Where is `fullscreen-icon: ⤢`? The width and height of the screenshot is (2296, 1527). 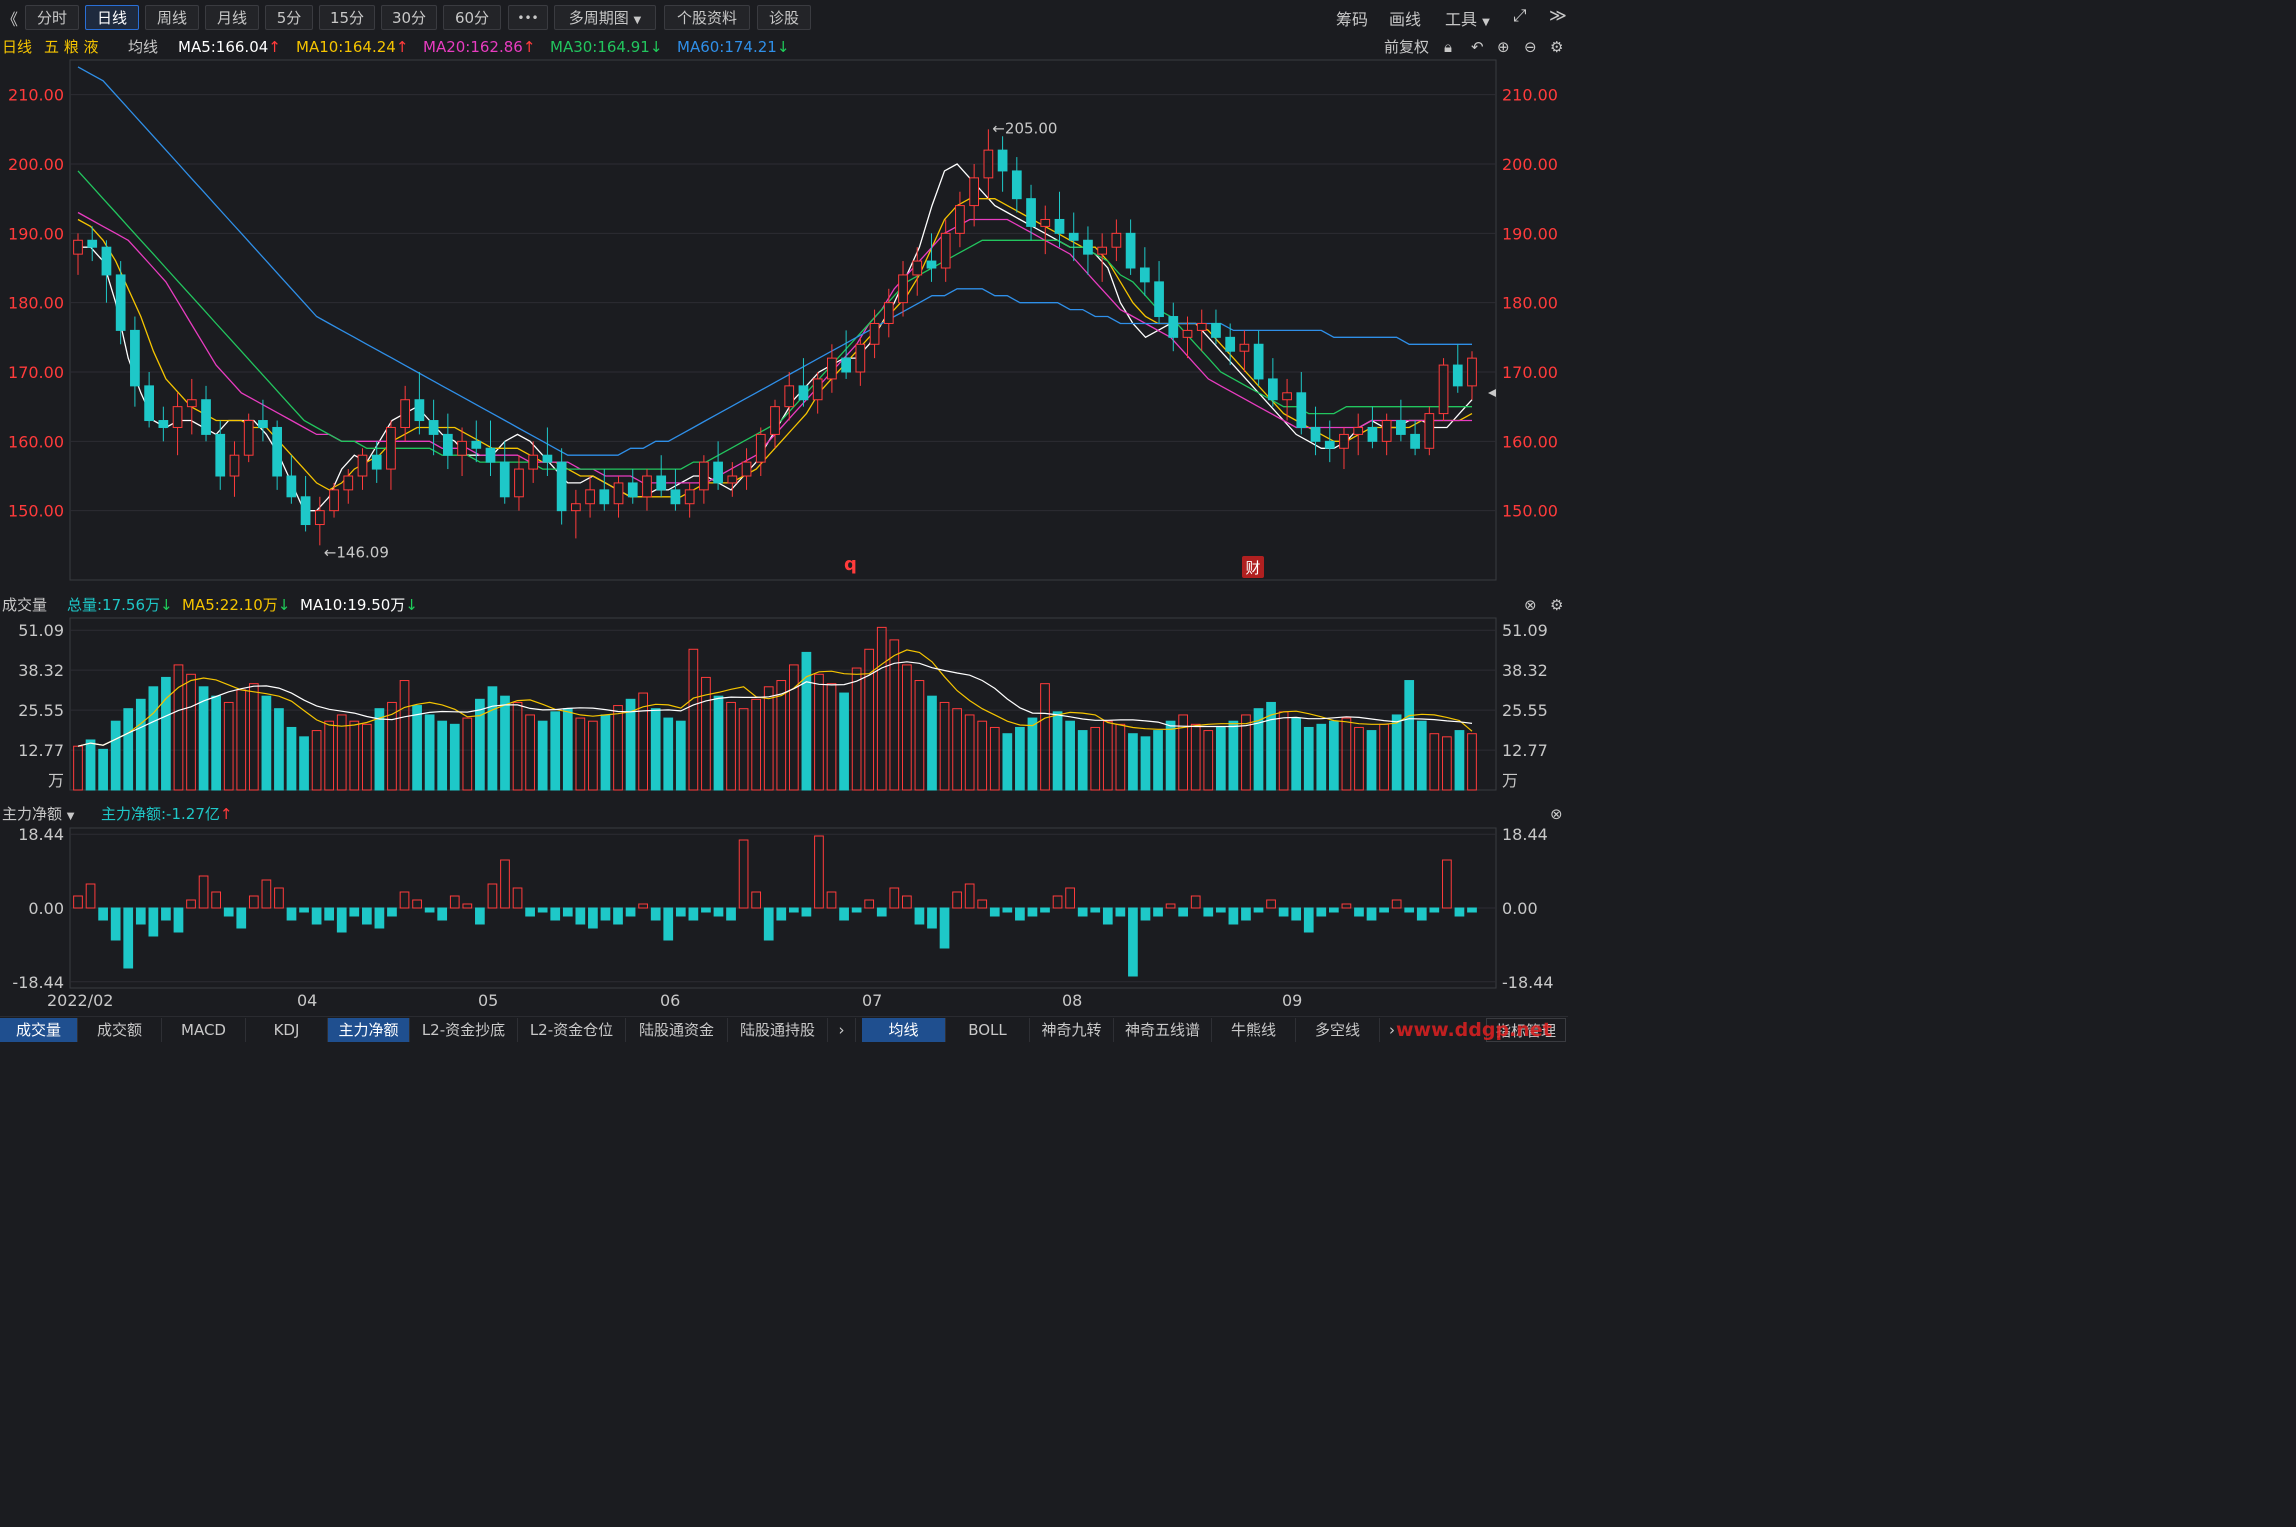 fullscreen-icon: ⤢ is located at coordinates (1520, 16).